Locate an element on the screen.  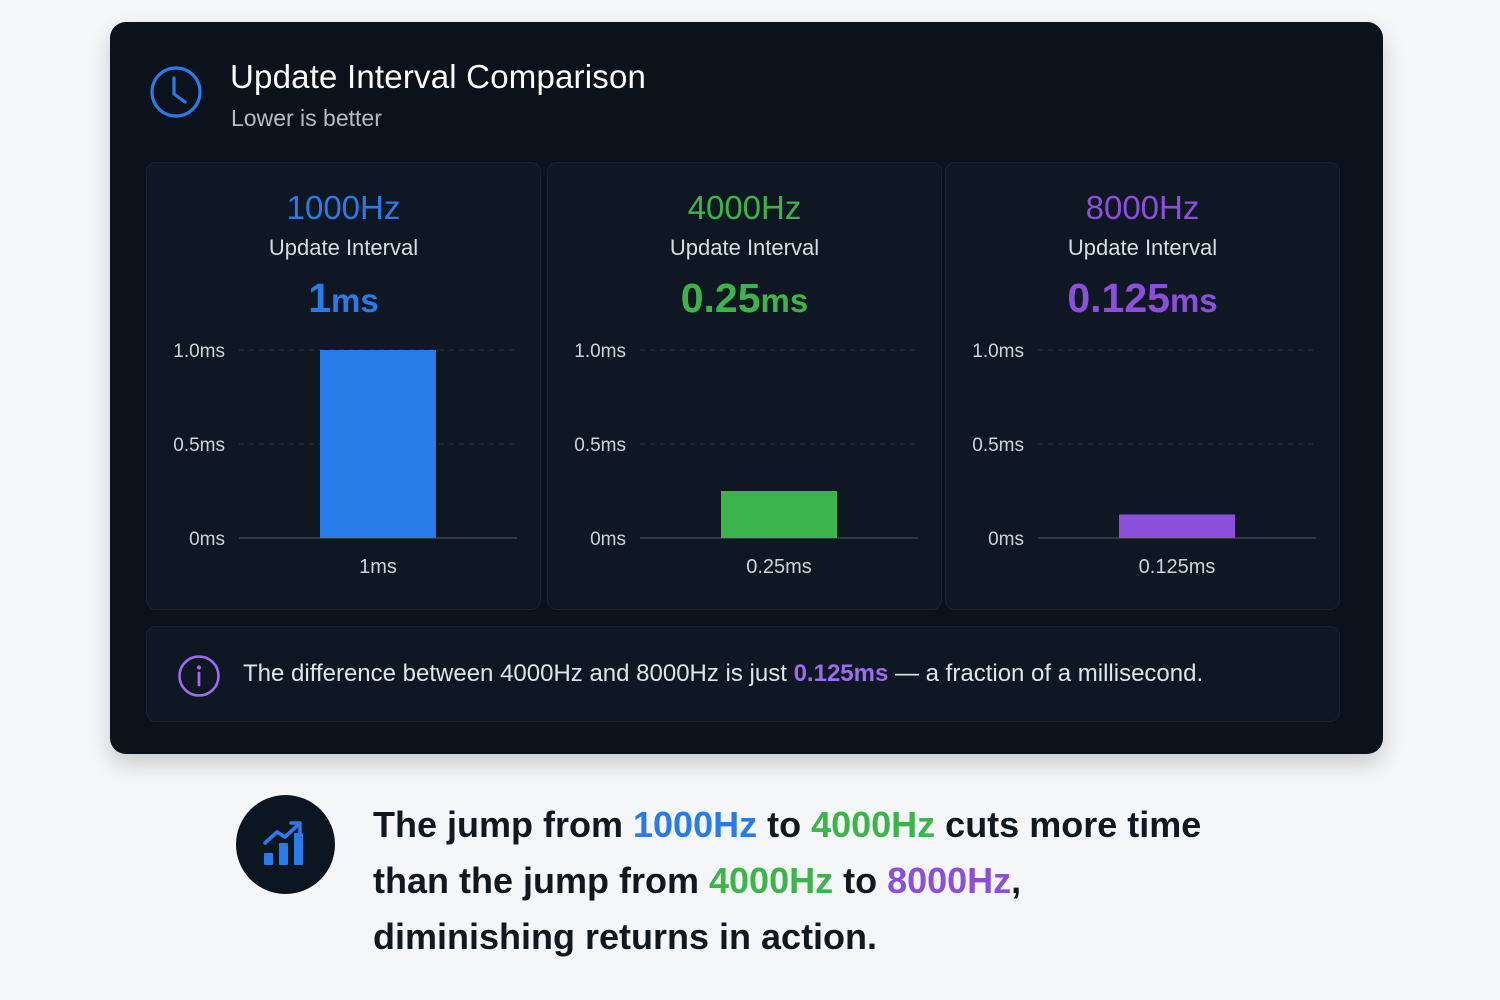
bar-chart-4000hz: 0ms 0.5ms 1.0ms 0.25ms is located at coordinates (746, 459).